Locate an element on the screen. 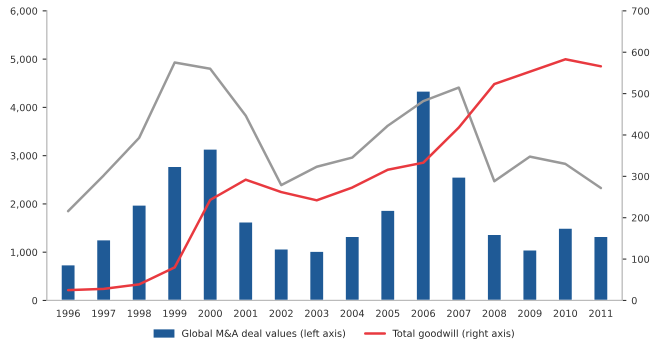  y2-tick-label: 600 is located at coordinates (641, 52).